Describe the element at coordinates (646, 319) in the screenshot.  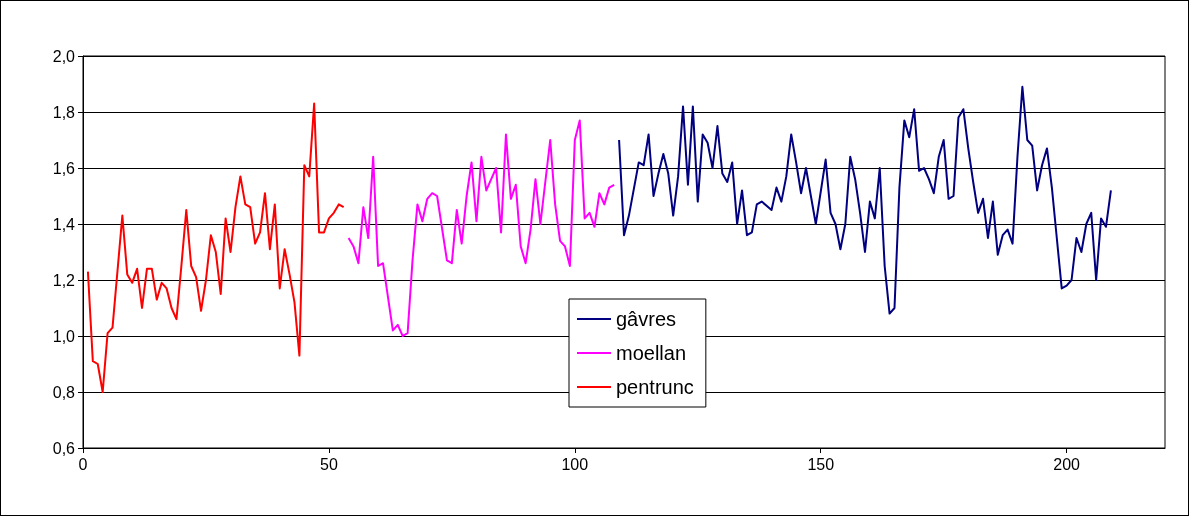
I see `legend-label: gâvres` at that location.